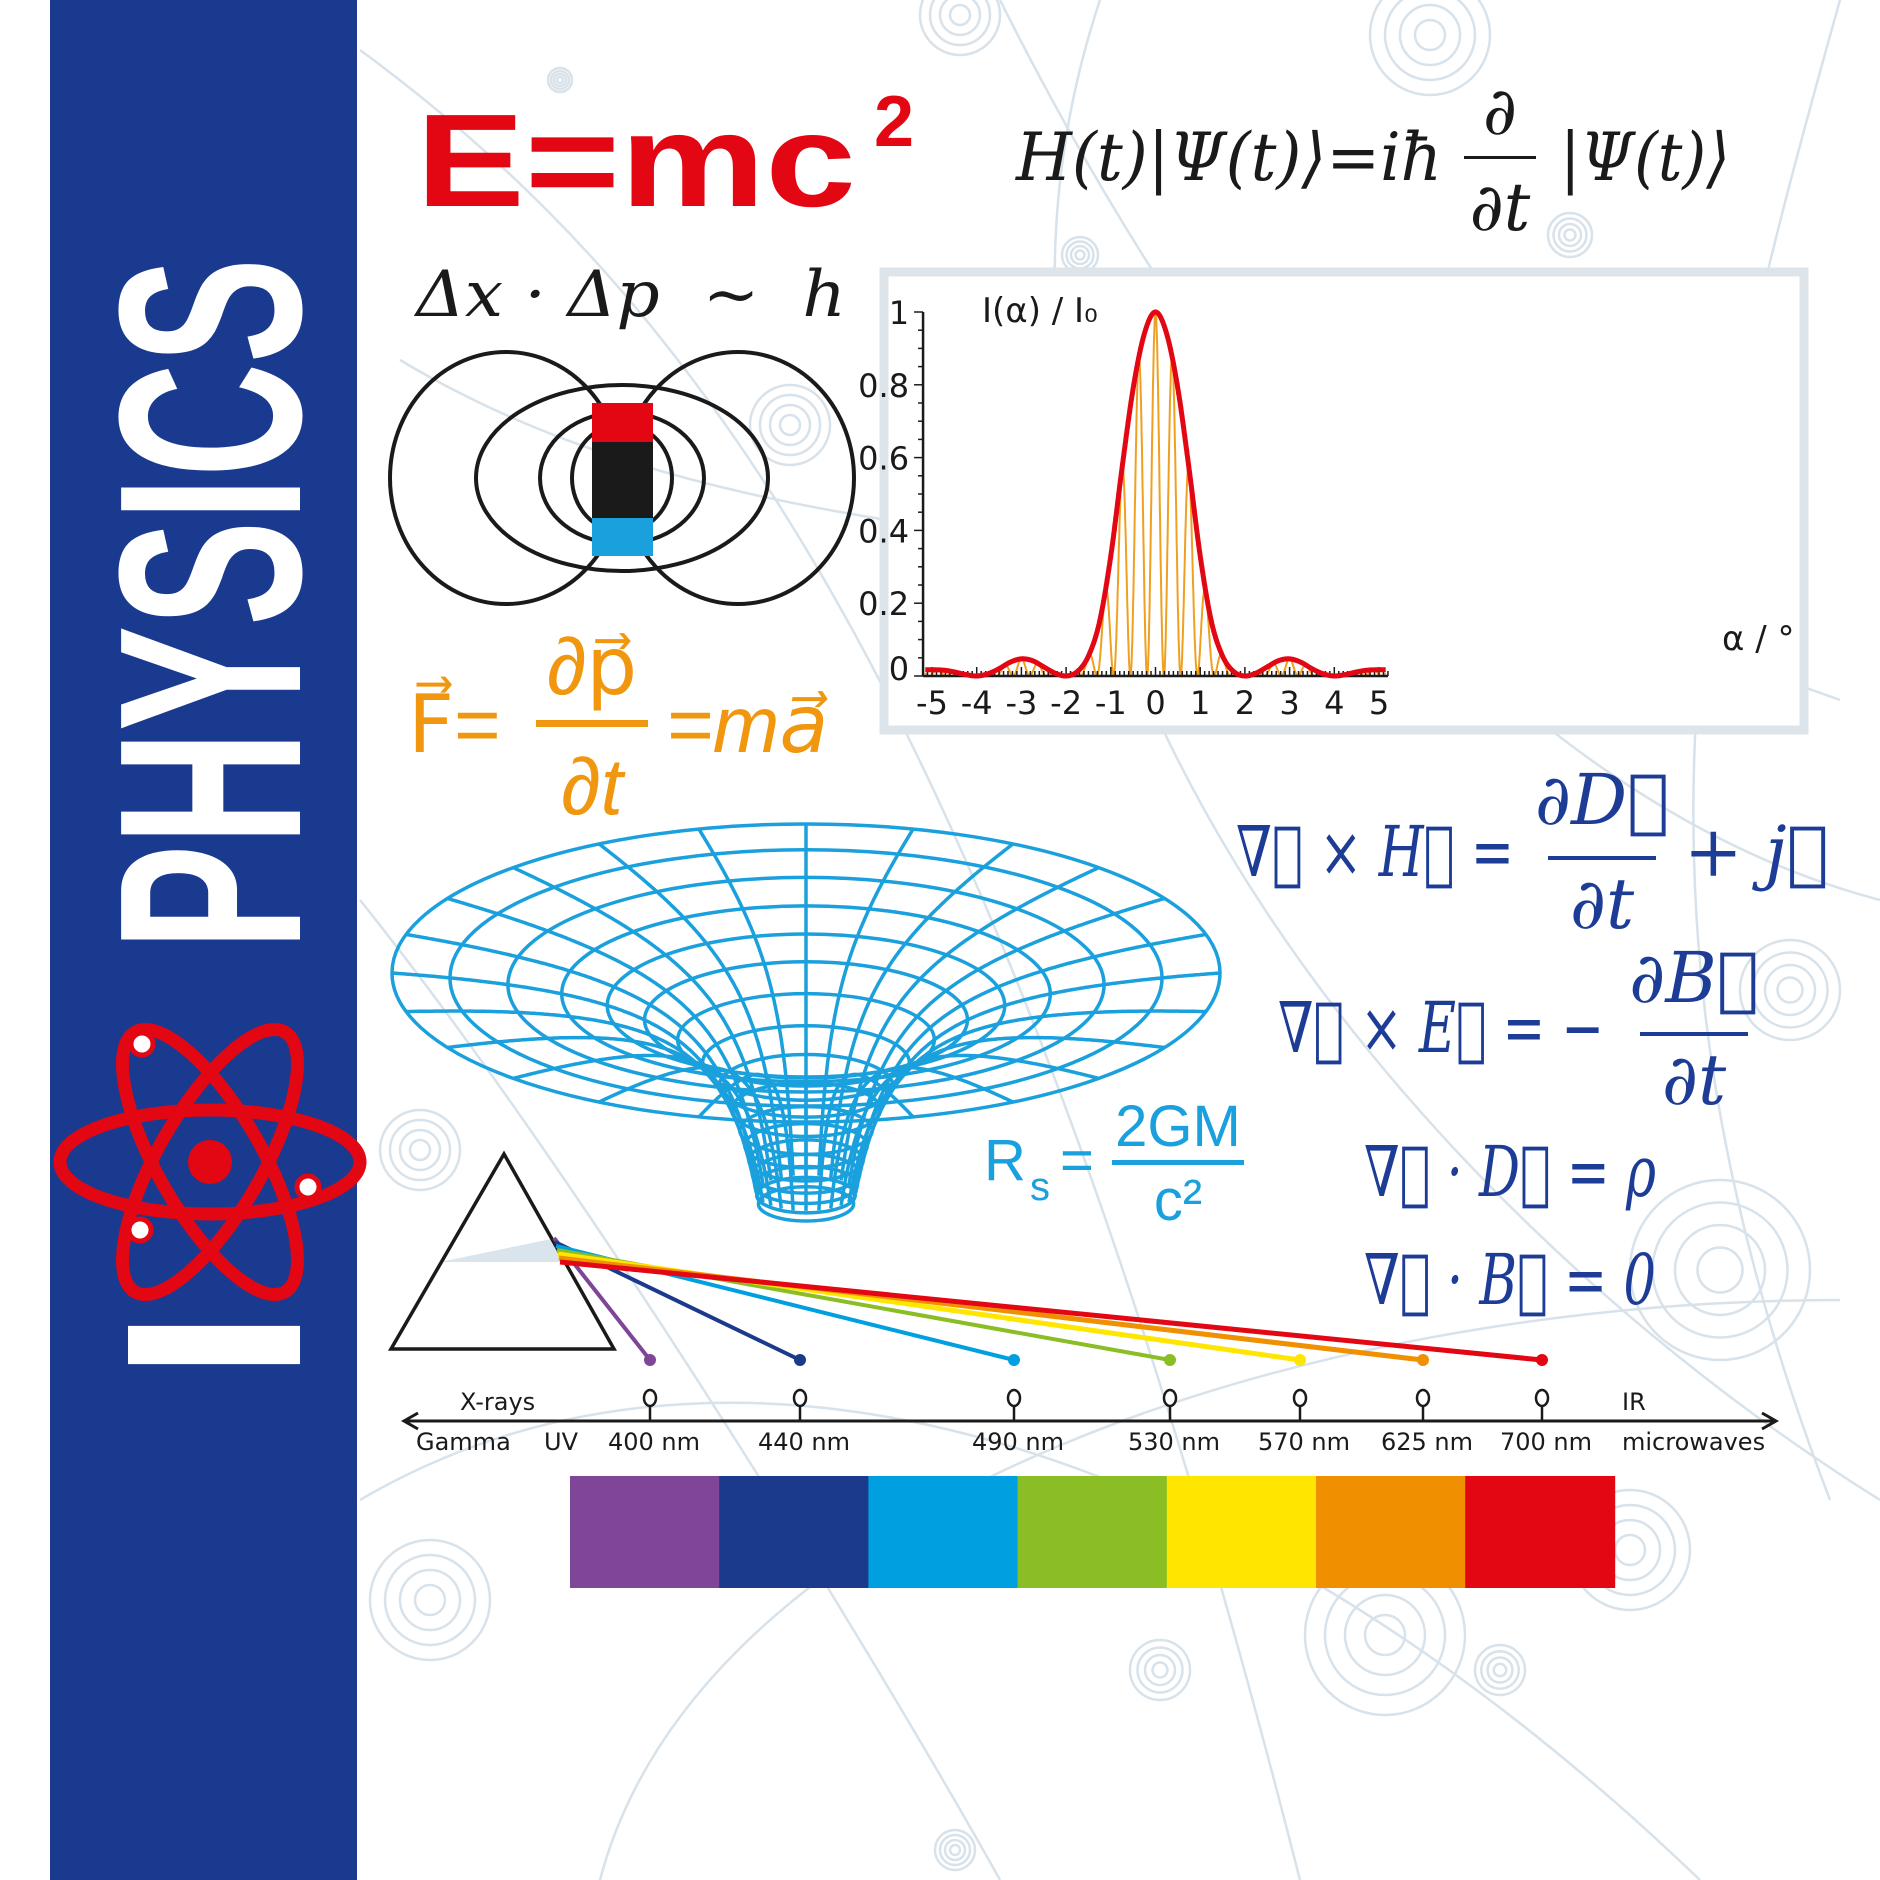 Image resolution: width=1880 pixels, height=1880 pixels. I want to click on schwarzschild-subscript: s, so click(1040, 1187).